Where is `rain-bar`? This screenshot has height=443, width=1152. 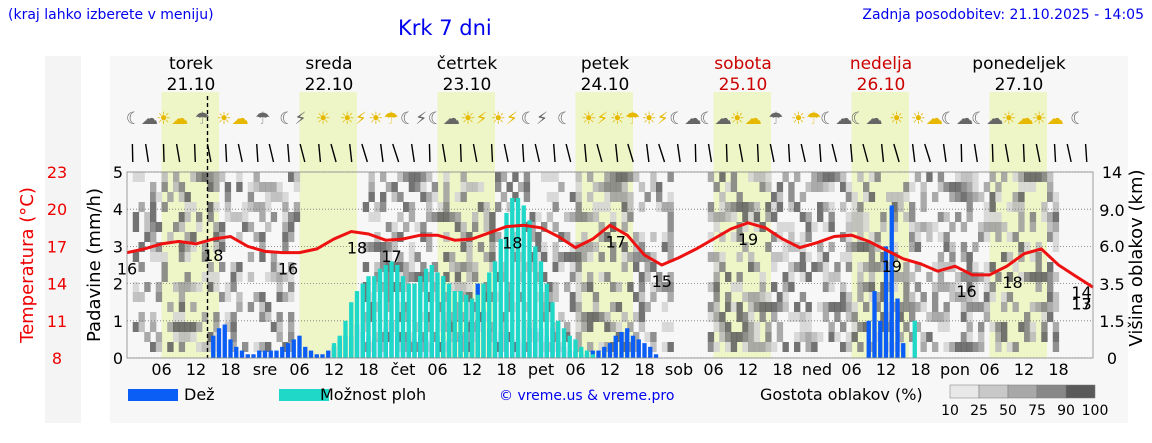 rain-bar is located at coordinates (247, 356).